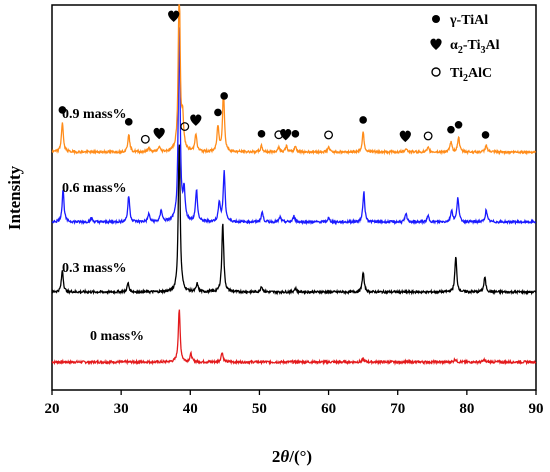 This screenshot has width=550, height=472. I want to click on series-label-0-9: 0.9 mass%, so click(94, 114).